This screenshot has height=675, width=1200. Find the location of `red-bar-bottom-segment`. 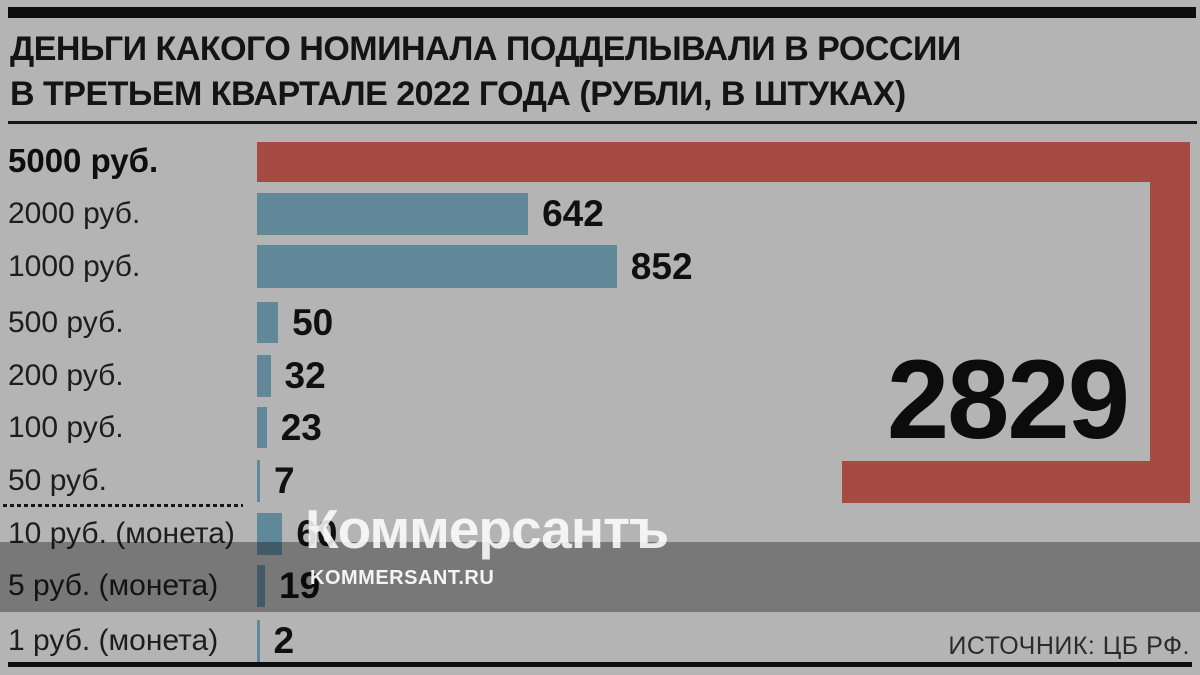

red-bar-bottom-segment is located at coordinates (1016, 482).